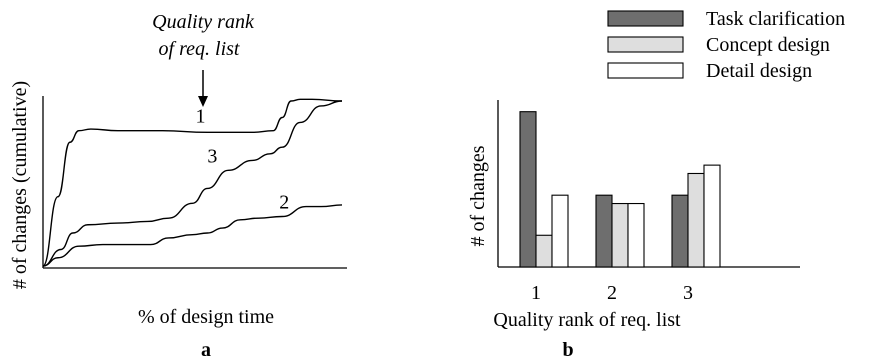  Describe the element at coordinates (284, 203) in the screenshot. I see `series-label-2: 2` at that location.